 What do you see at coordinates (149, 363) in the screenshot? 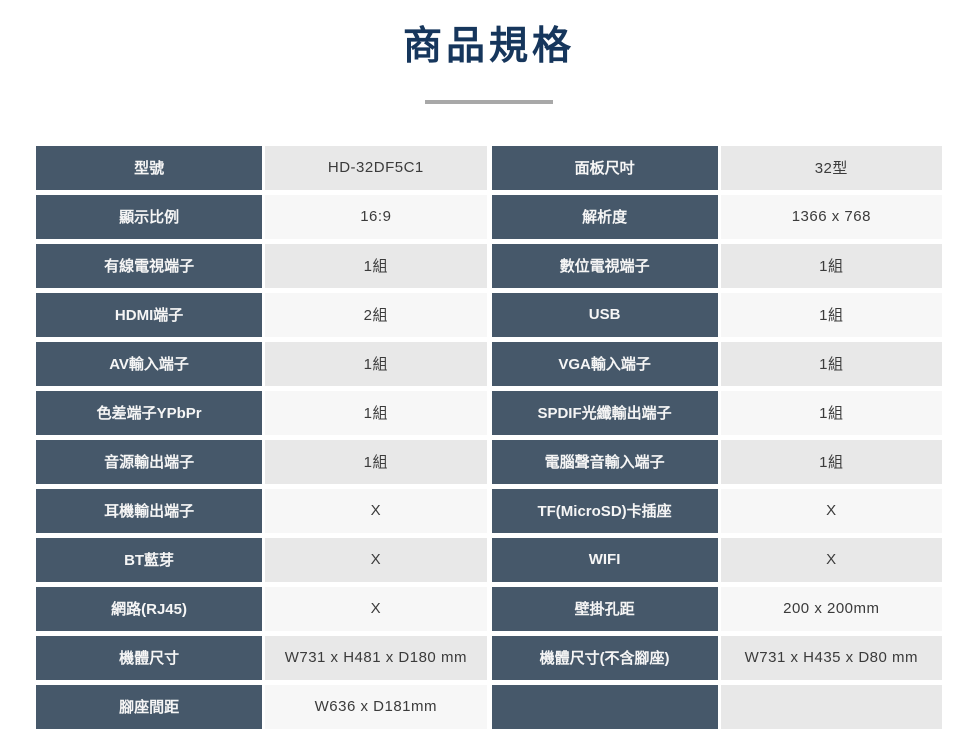
I see `spec-label: AV輸入端子` at bounding box center [149, 363].